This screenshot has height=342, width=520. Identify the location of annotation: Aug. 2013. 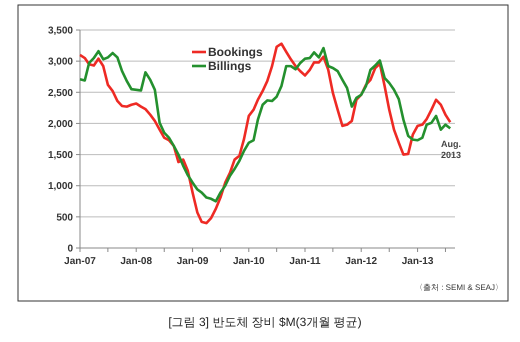
(451, 149).